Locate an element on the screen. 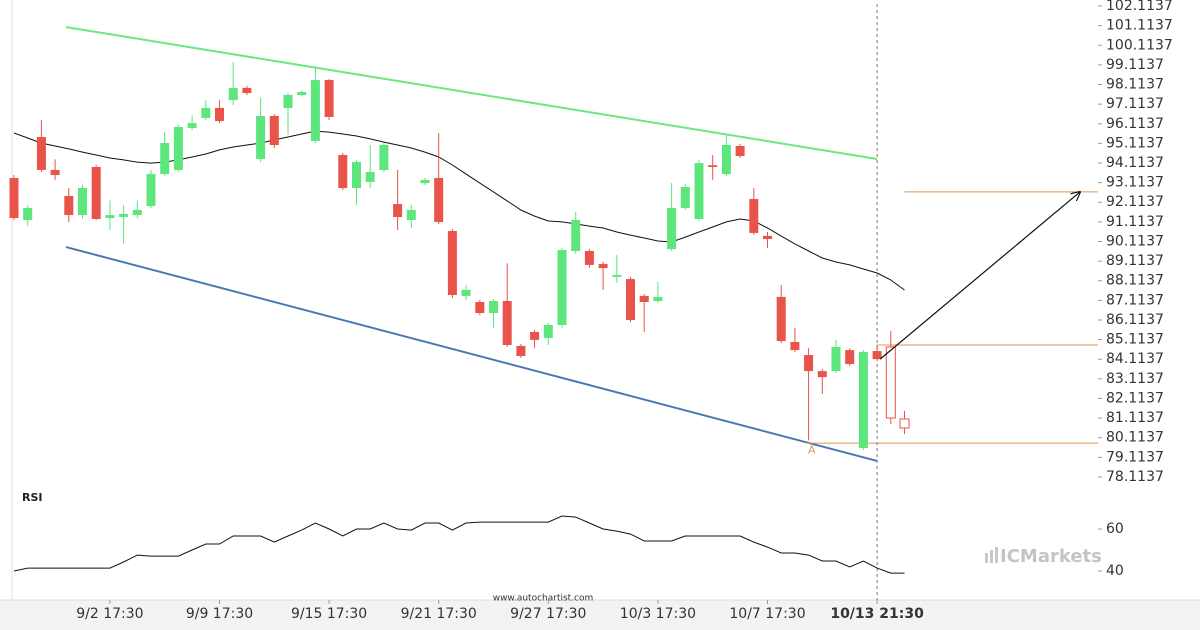  y-tick-label: 93.1137 is located at coordinates (1135, 183).